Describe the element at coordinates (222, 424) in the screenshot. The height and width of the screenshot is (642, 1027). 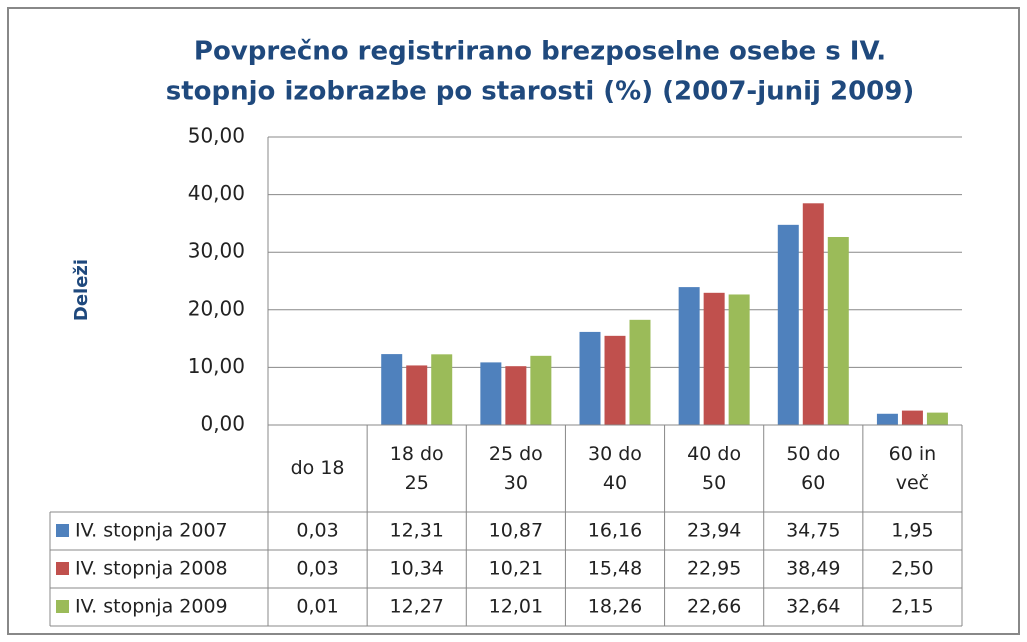
I see `y-tick-label: 0,00` at that location.